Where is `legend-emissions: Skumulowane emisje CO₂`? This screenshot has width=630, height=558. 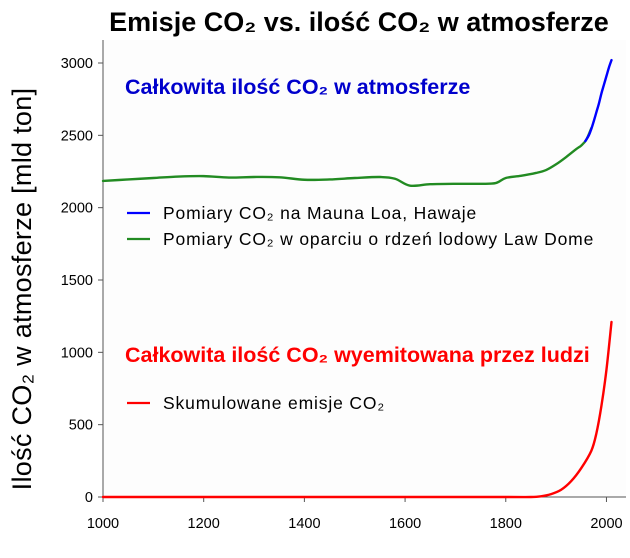
legend-emissions: Skumulowane emisje CO₂ is located at coordinates (256, 403).